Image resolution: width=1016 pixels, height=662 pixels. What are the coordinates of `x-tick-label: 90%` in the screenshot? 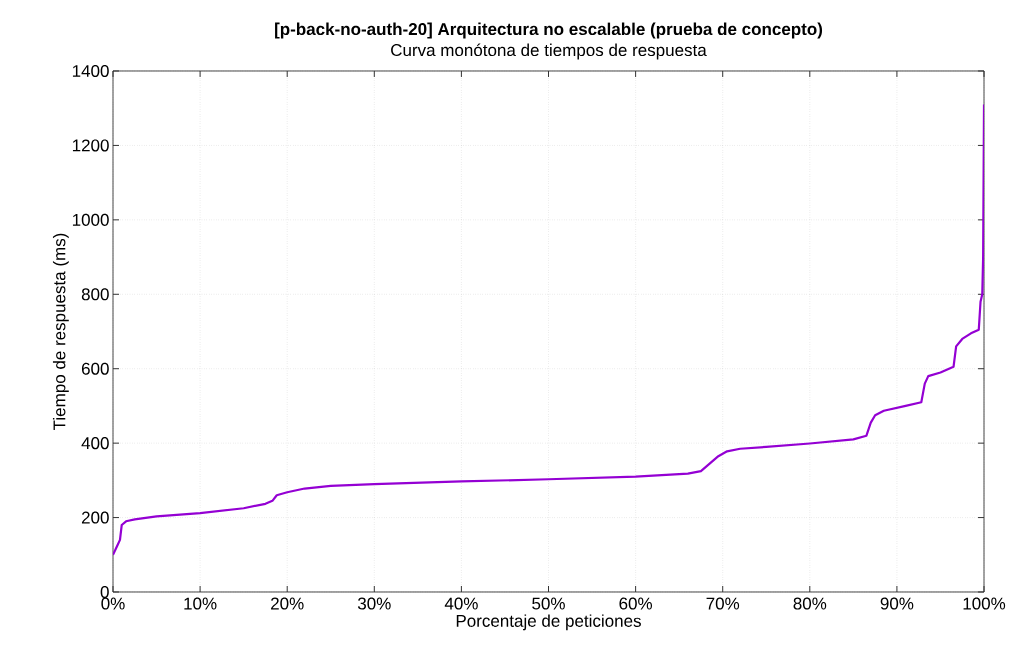 It's located at (897, 603).